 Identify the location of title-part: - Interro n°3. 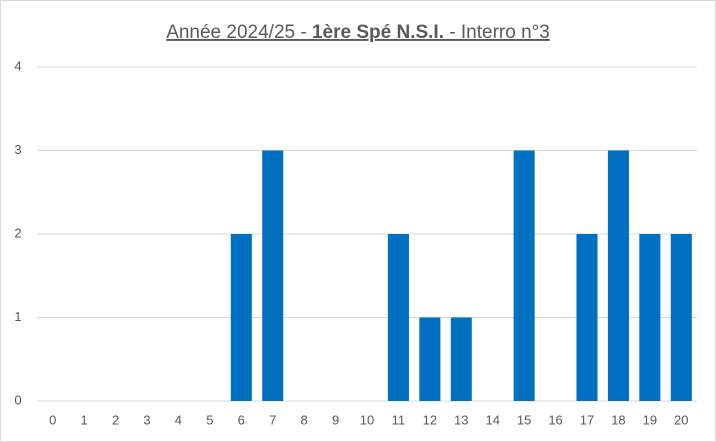
(497, 32).